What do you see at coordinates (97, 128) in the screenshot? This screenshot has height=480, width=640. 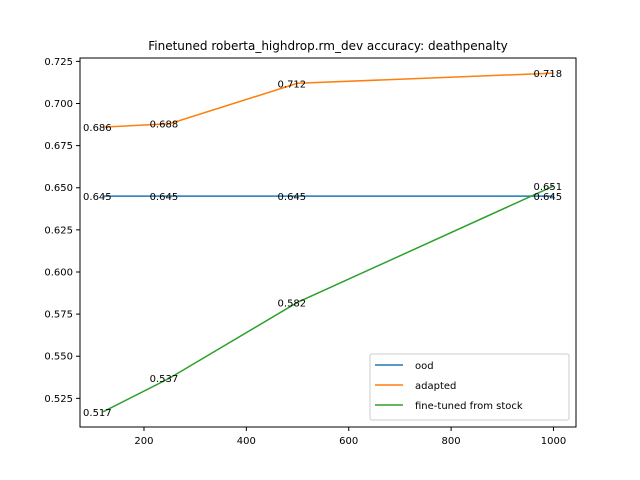 I see `data-label: 0.686` at bounding box center [97, 128].